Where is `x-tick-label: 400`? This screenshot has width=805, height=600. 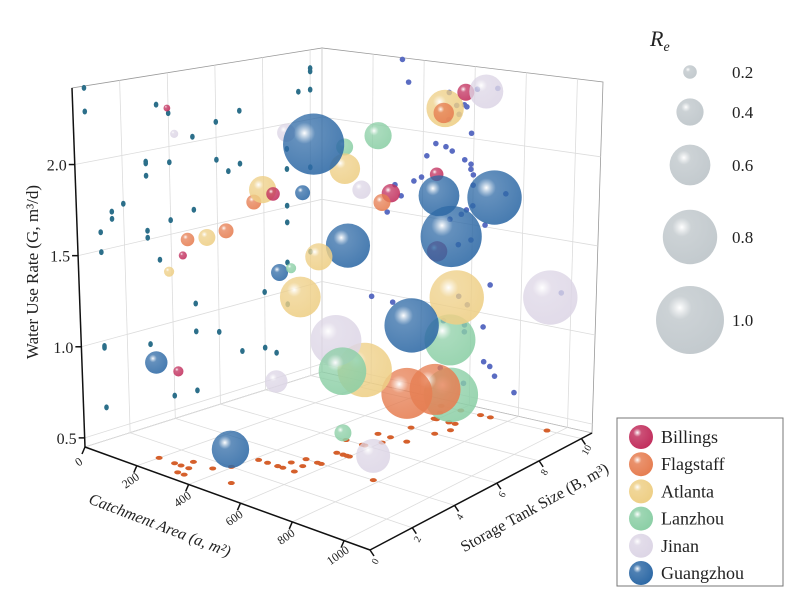
x-tick-label: 400 is located at coordinates (182, 499).